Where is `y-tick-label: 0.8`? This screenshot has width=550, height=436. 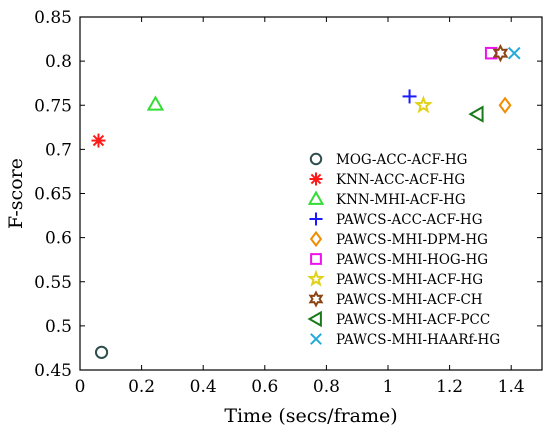
y-tick-label: 0.8 is located at coordinates (58, 62).